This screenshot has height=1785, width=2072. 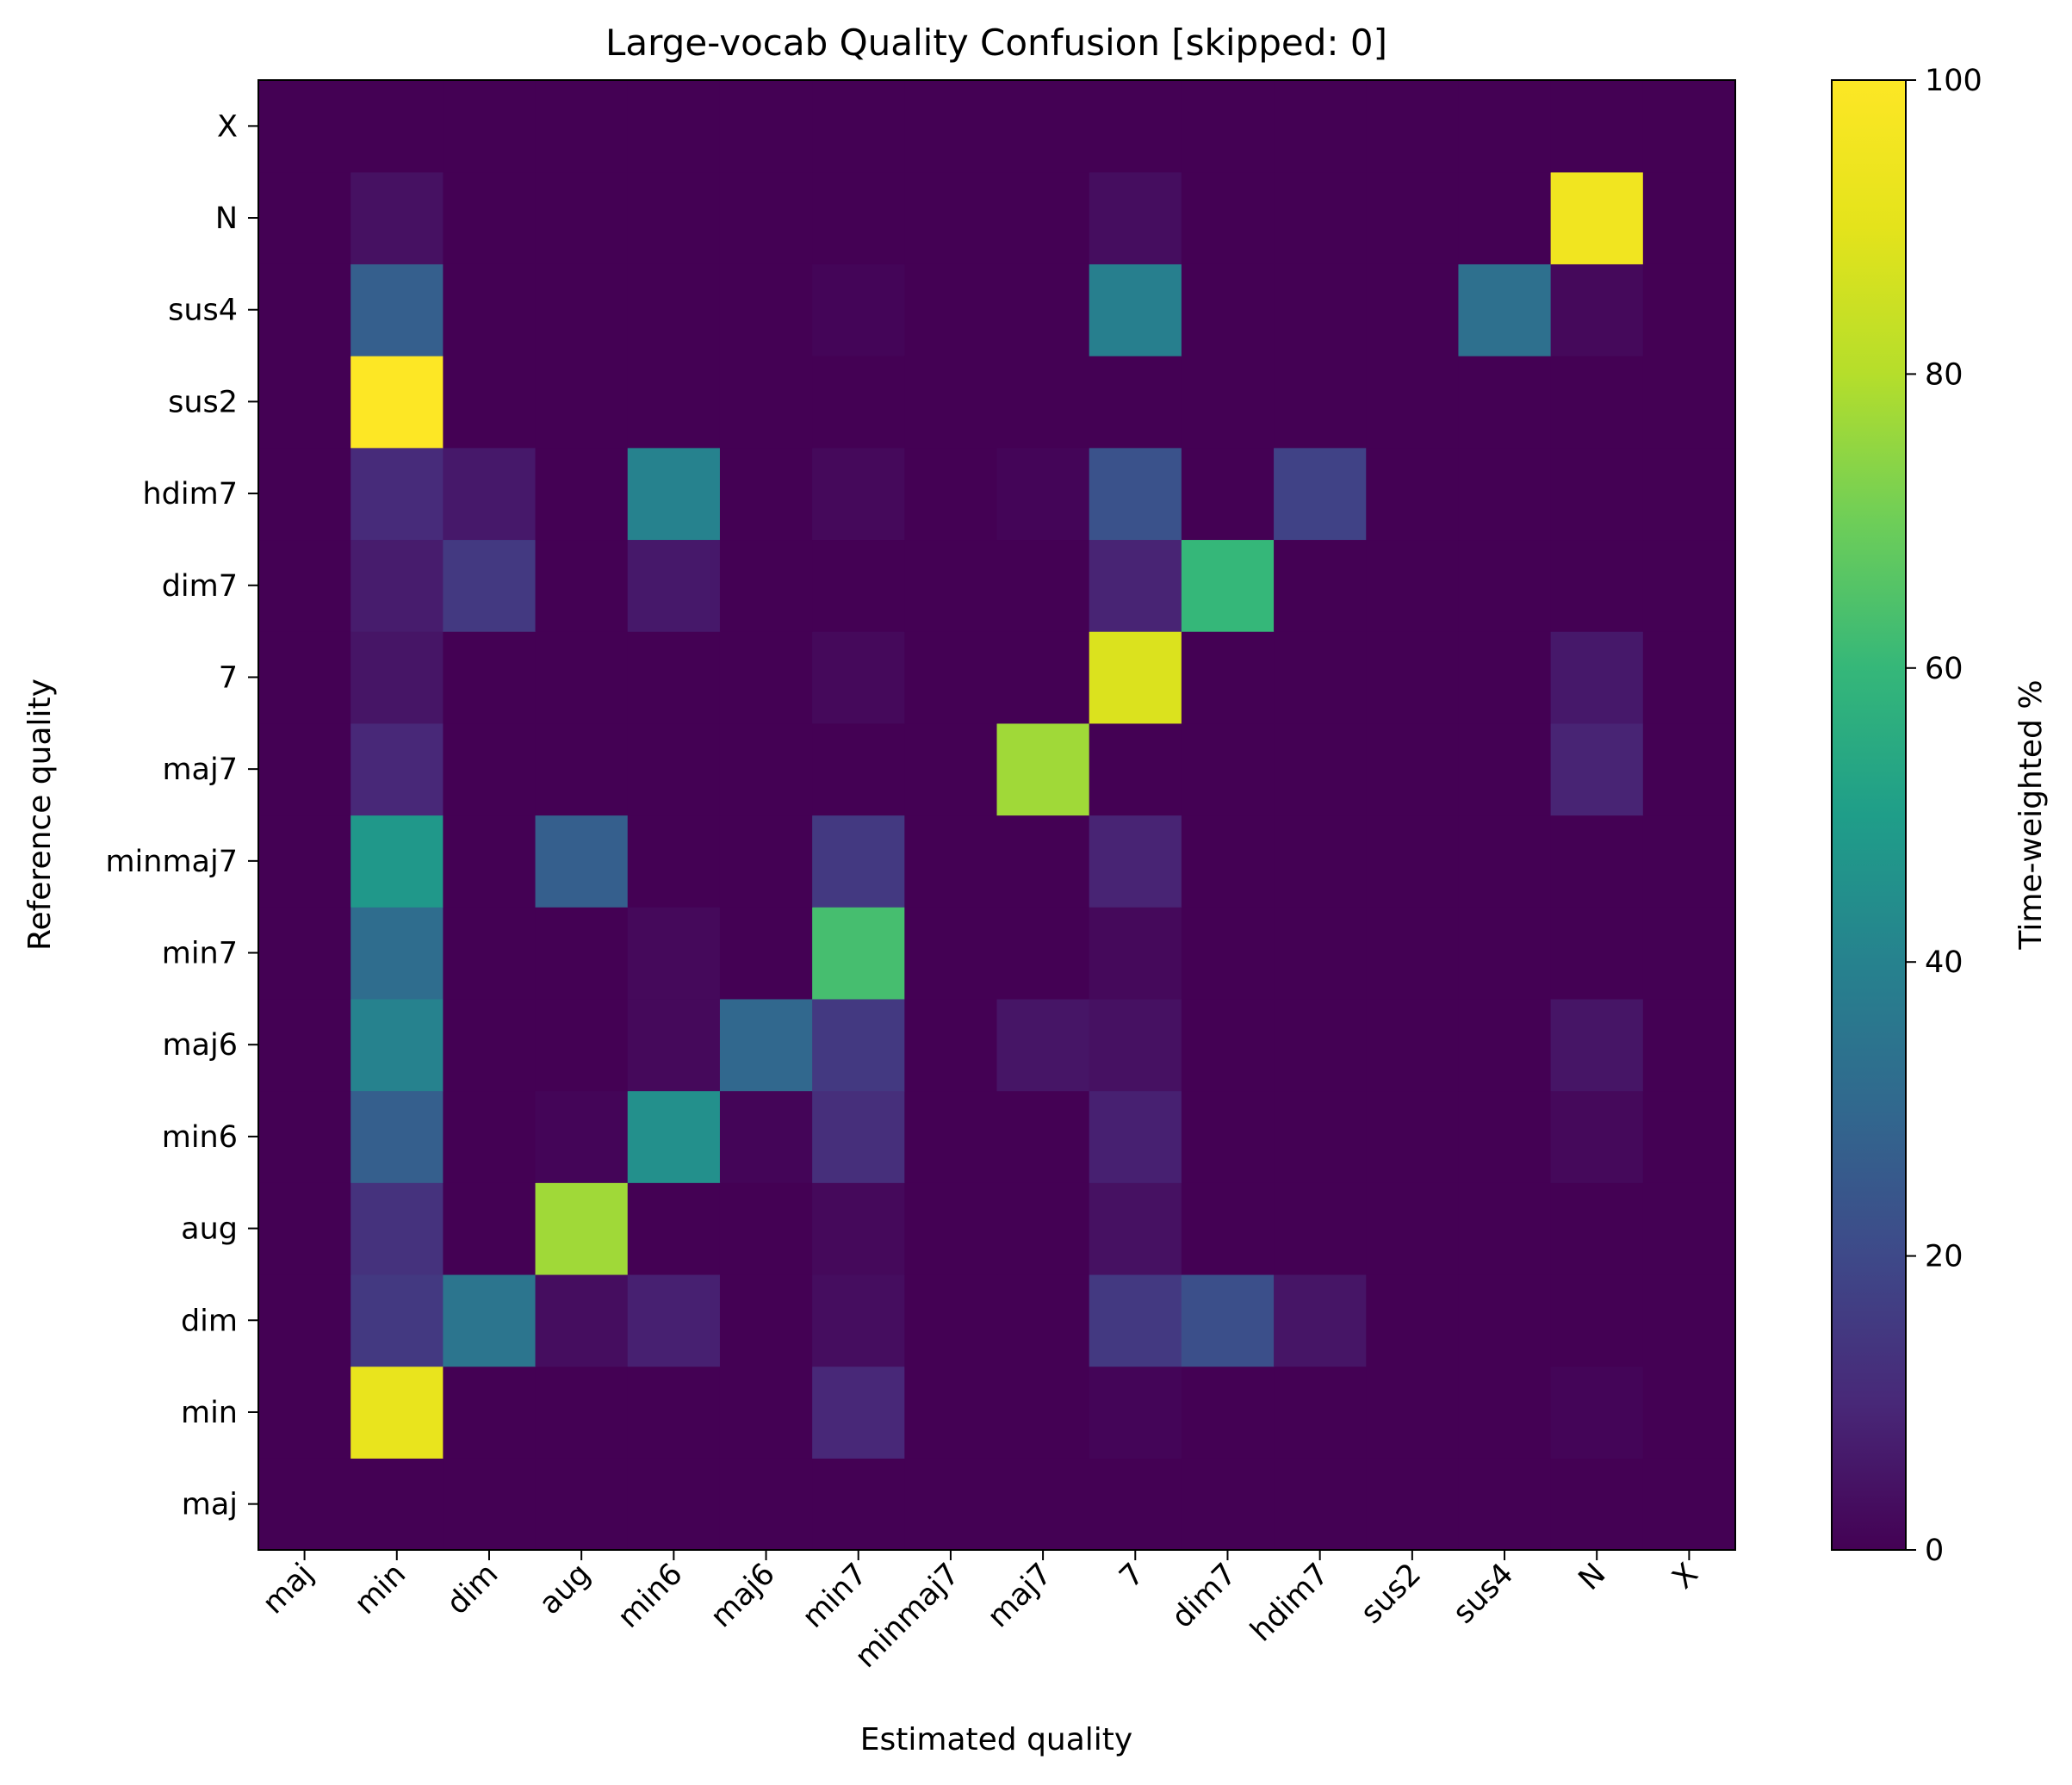 What do you see at coordinates (490, 494) in the screenshot?
I see `heatmap-cell-hdim7-dim` at bounding box center [490, 494].